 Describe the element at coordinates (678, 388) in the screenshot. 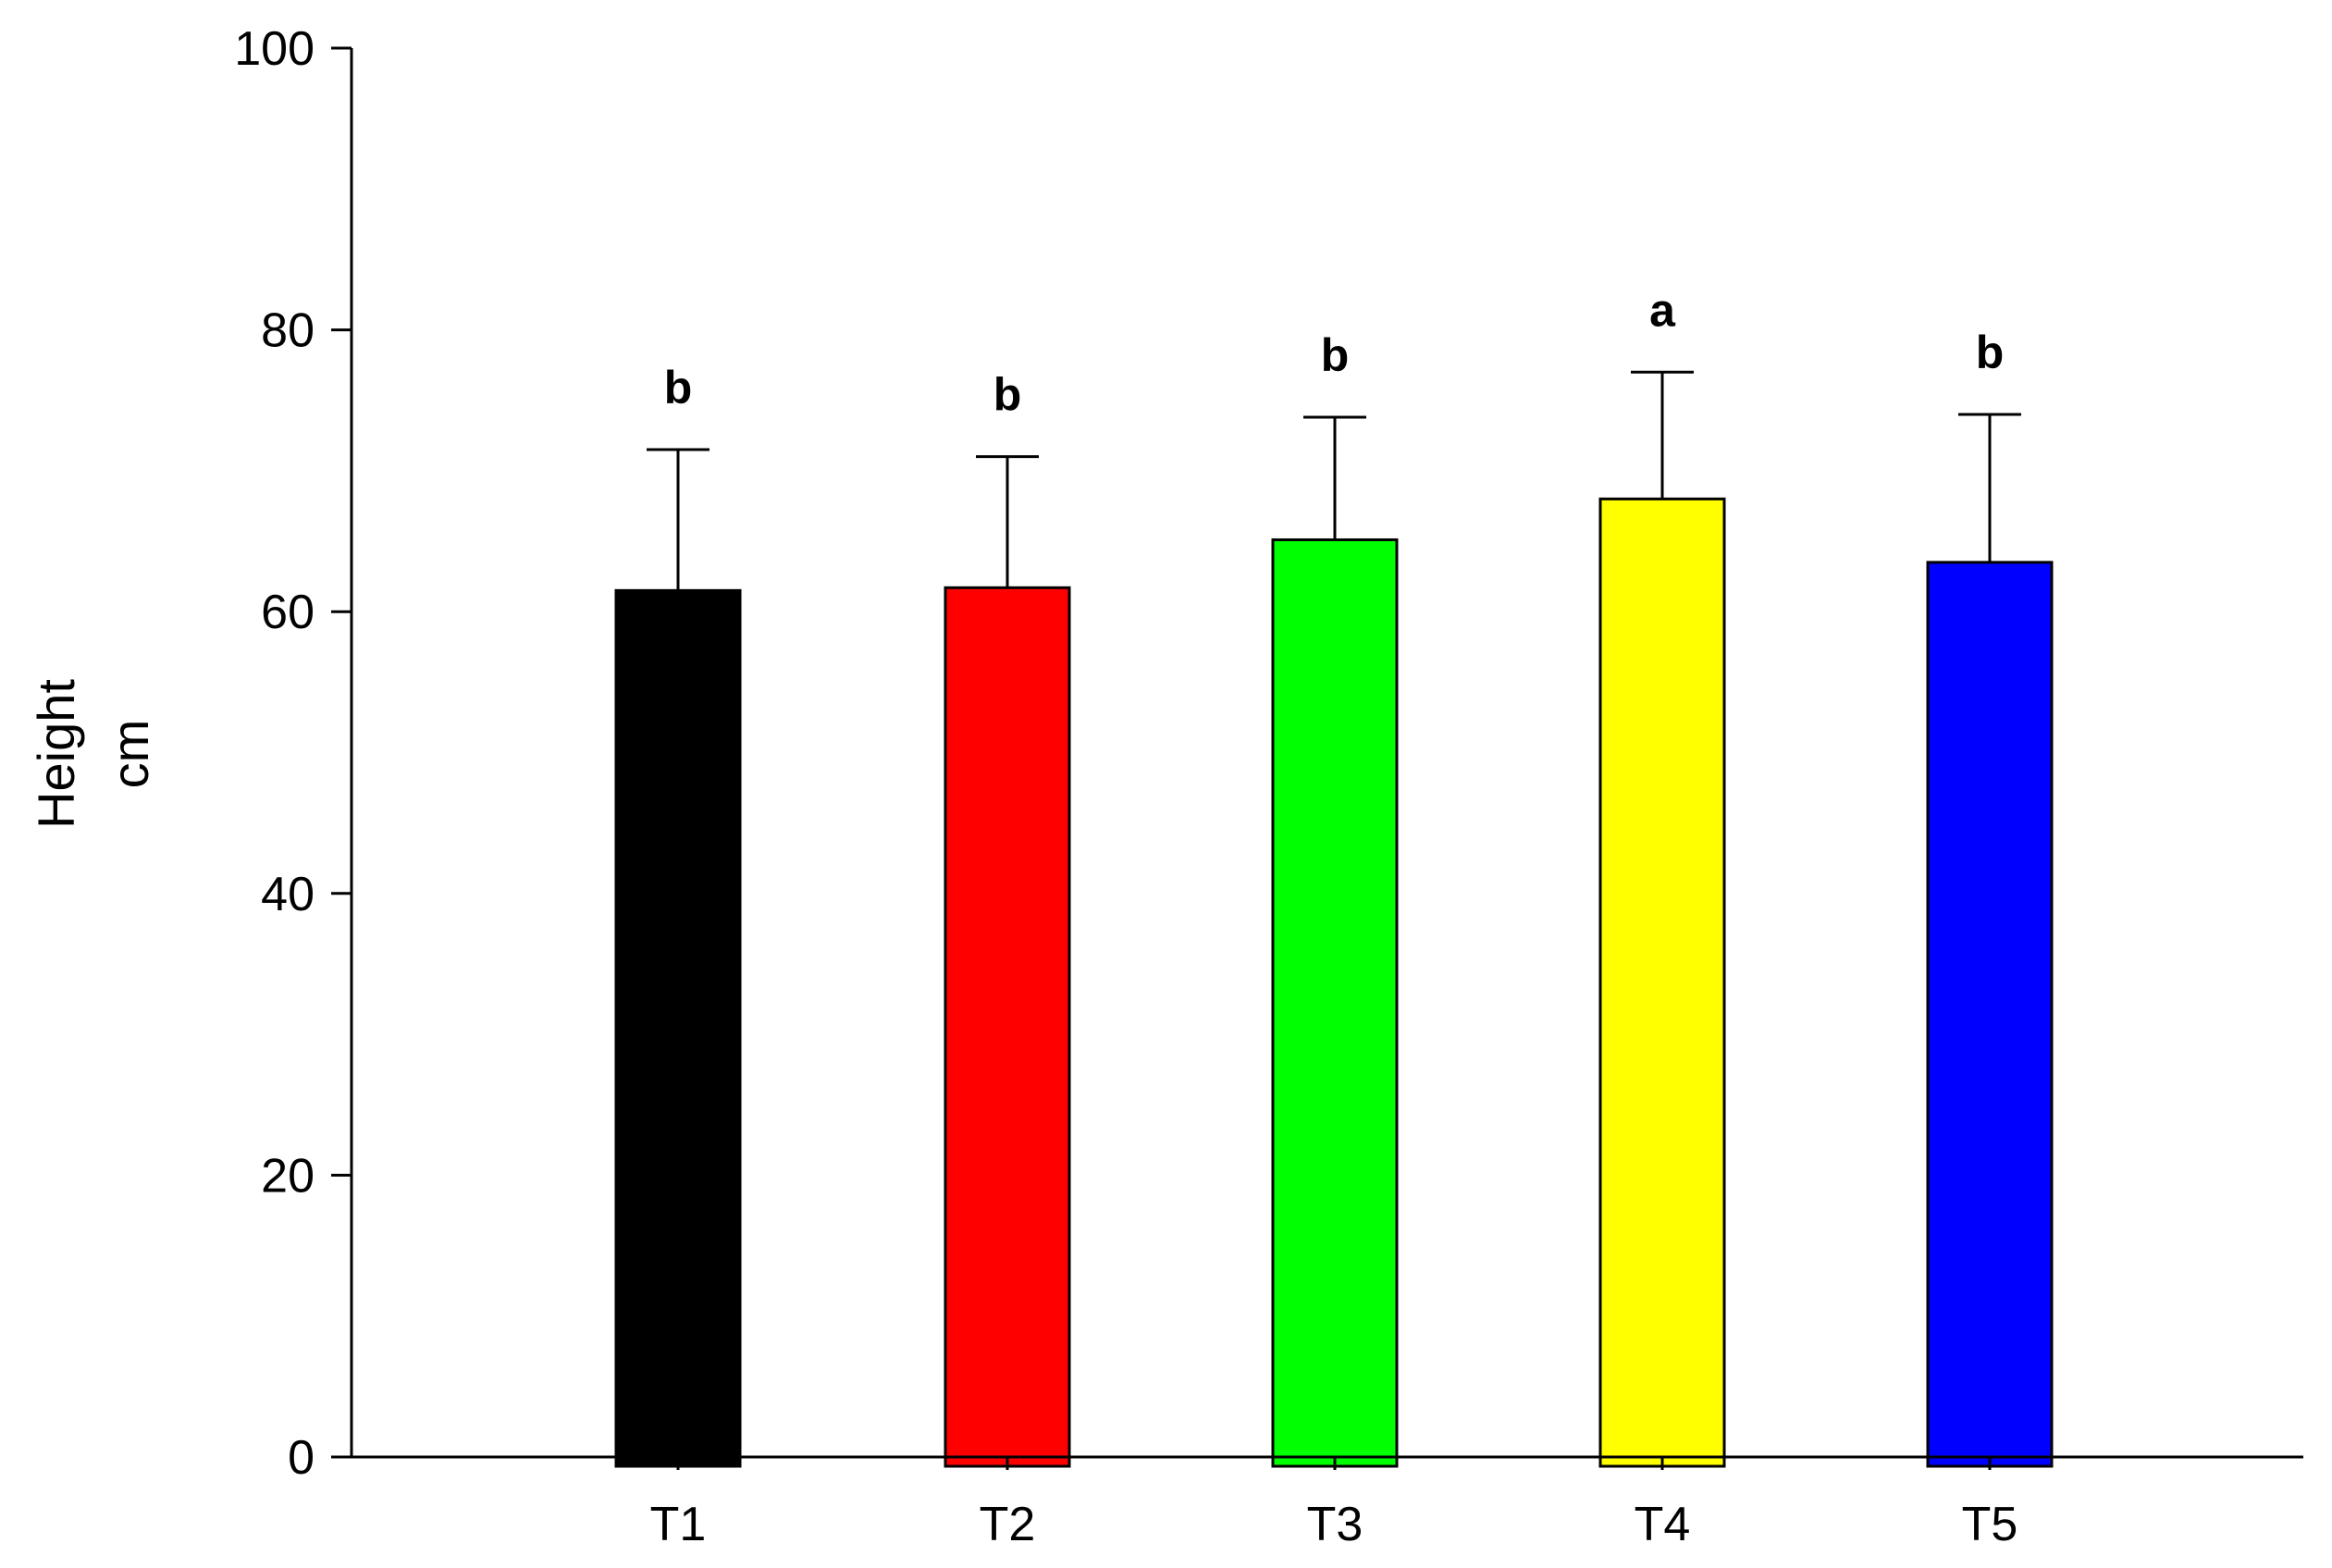

I see `significance-label-t1: b` at that location.